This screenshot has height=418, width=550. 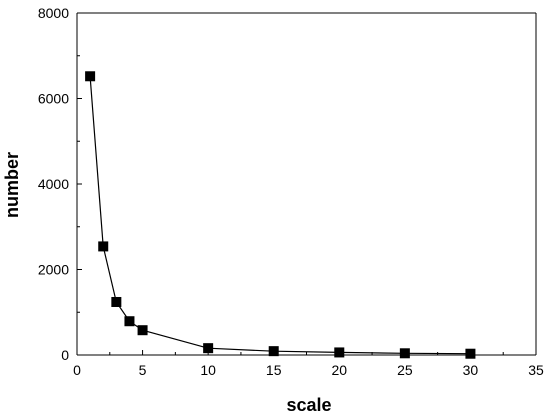 What do you see at coordinates (308, 405) in the screenshot?
I see `x-axis-title: scale` at bounding box center [308, 405].